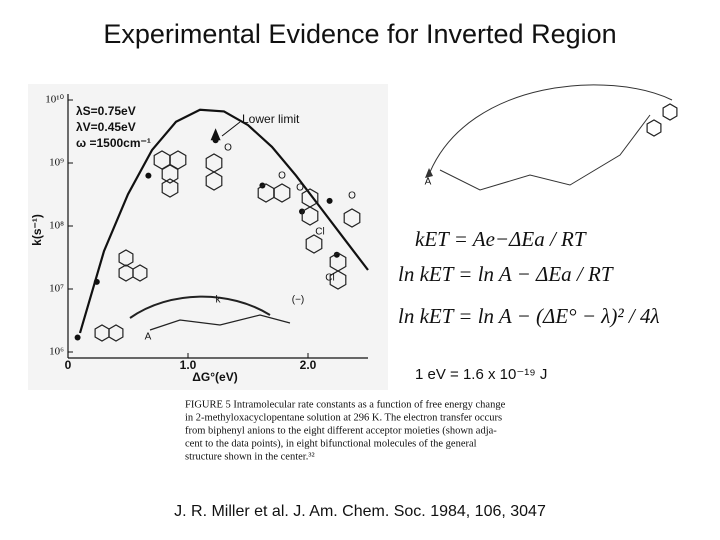  Describe the element at coordinates (298, 300) in the screenshot. I see `structure-label: (−)` at that location.